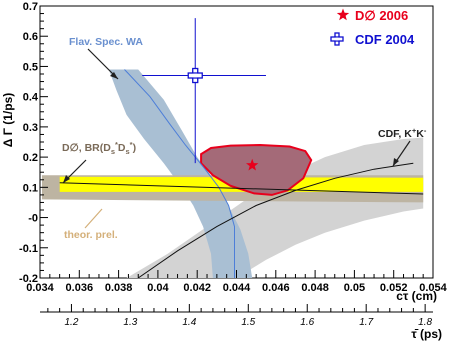 This screenshot has height=345, width=457. What do you see at coordinates (252, 164) in the screenshot?
I see `point-d-2006` at bounding box center [252, 164].